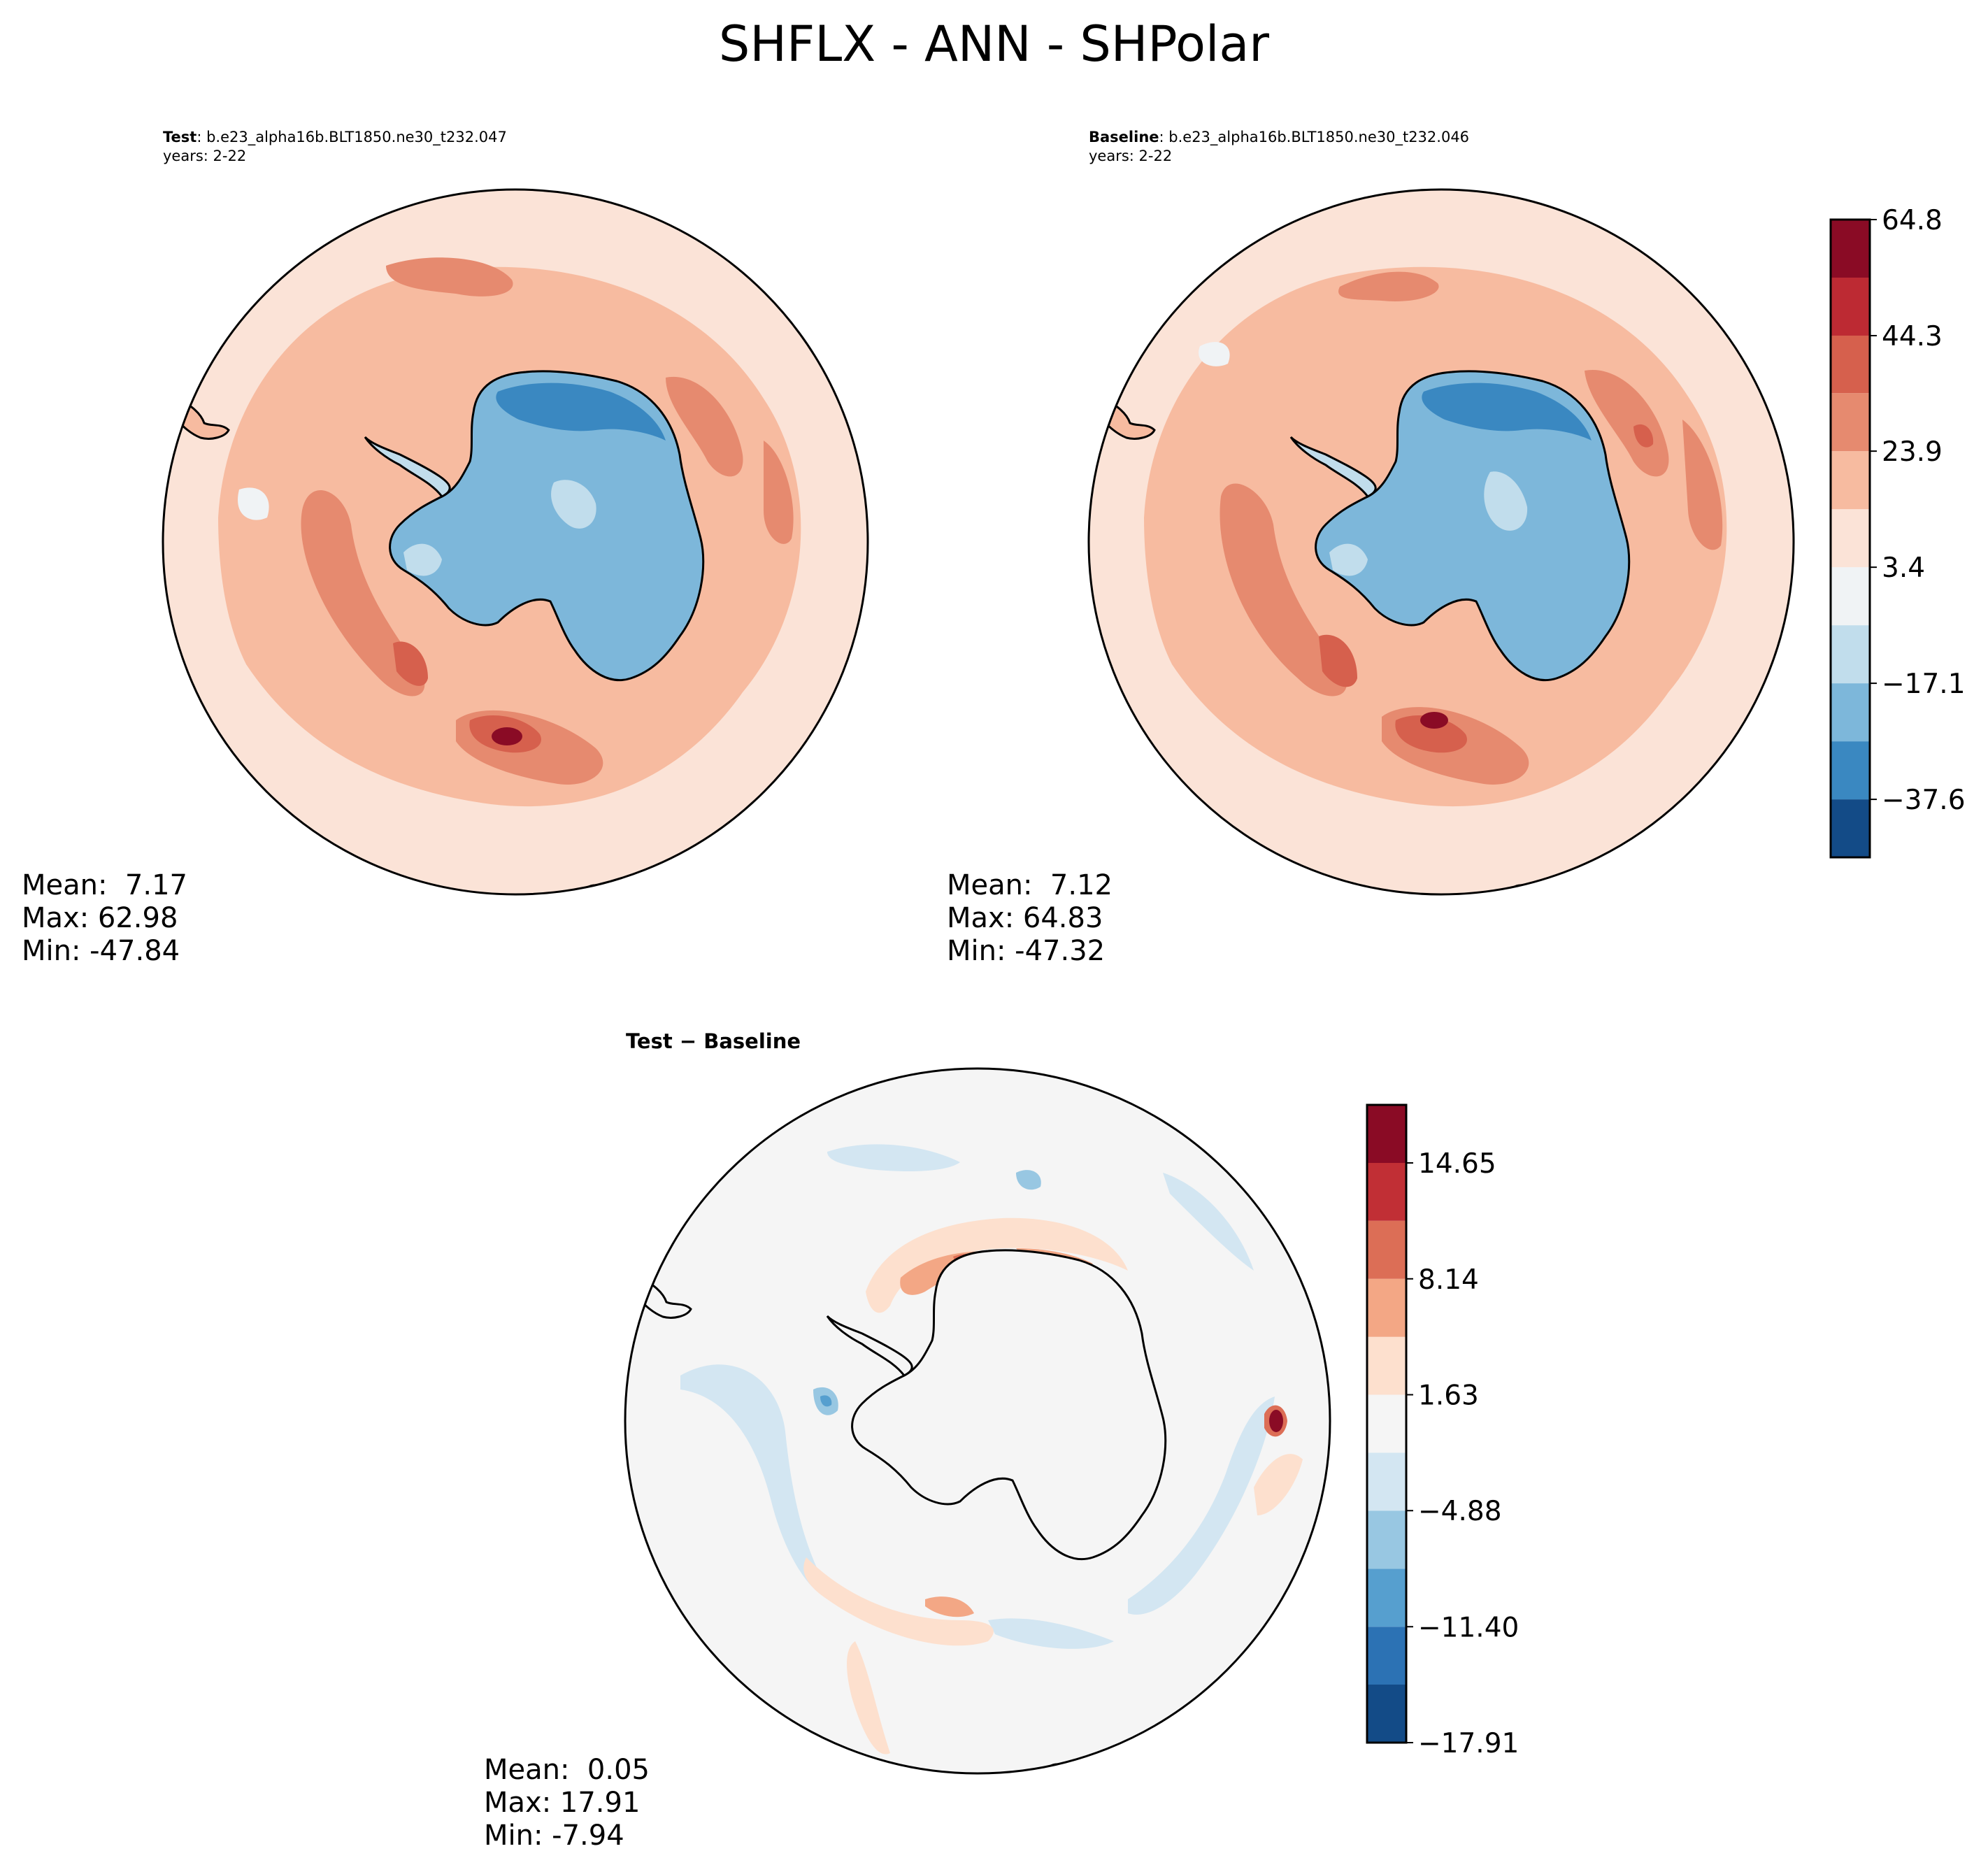 The image size is (1988, 1865). What do you see at coordinates (1468, 1743) in the screenshot?
I see `diff-colorbar-tick-label: −17.91` at bounding box center [1468, 1743].